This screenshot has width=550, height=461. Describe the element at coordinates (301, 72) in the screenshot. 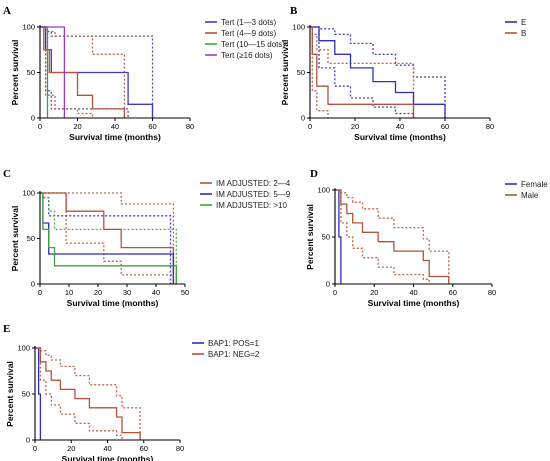

I see `panel-b-ytick-label-1: 50` at that location.